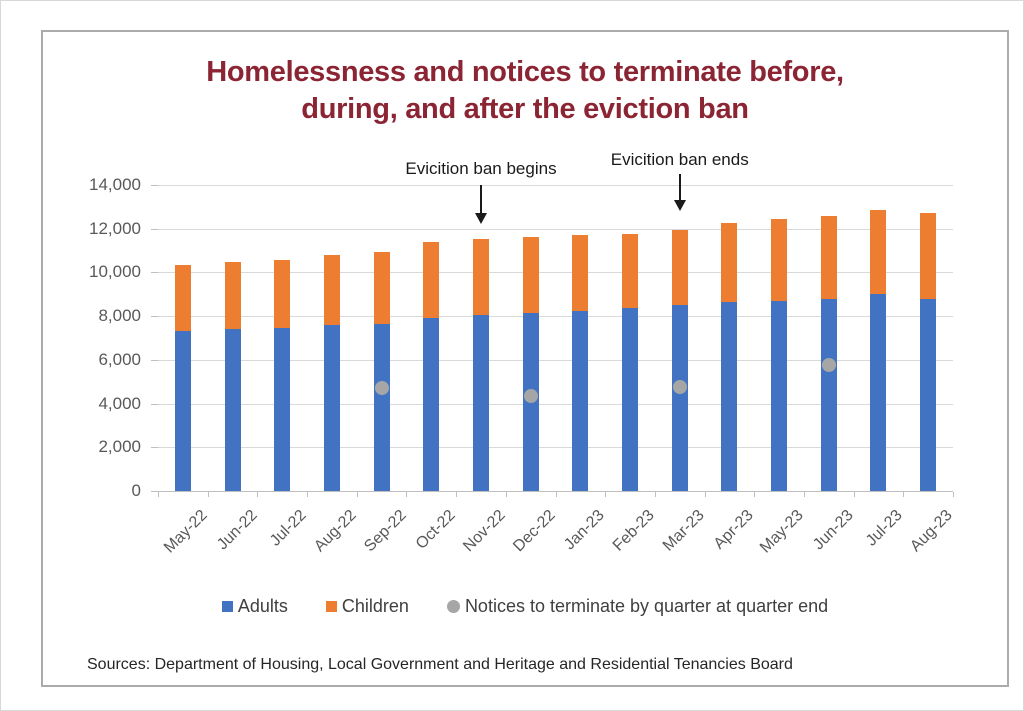 Image resolution: width=1024 pixels, height=711 pixels. What do you see at coordinates (115, 272) in the screenshot?
I see `y-axis-label: 10,000` at bounding box center [115, 272].